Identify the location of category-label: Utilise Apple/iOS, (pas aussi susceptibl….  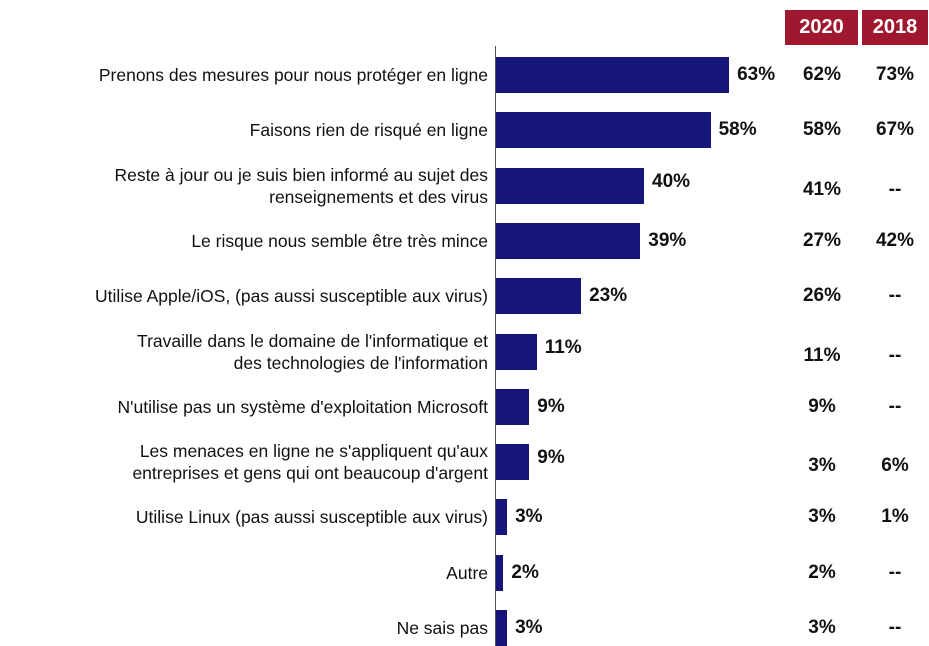
(291, 296).